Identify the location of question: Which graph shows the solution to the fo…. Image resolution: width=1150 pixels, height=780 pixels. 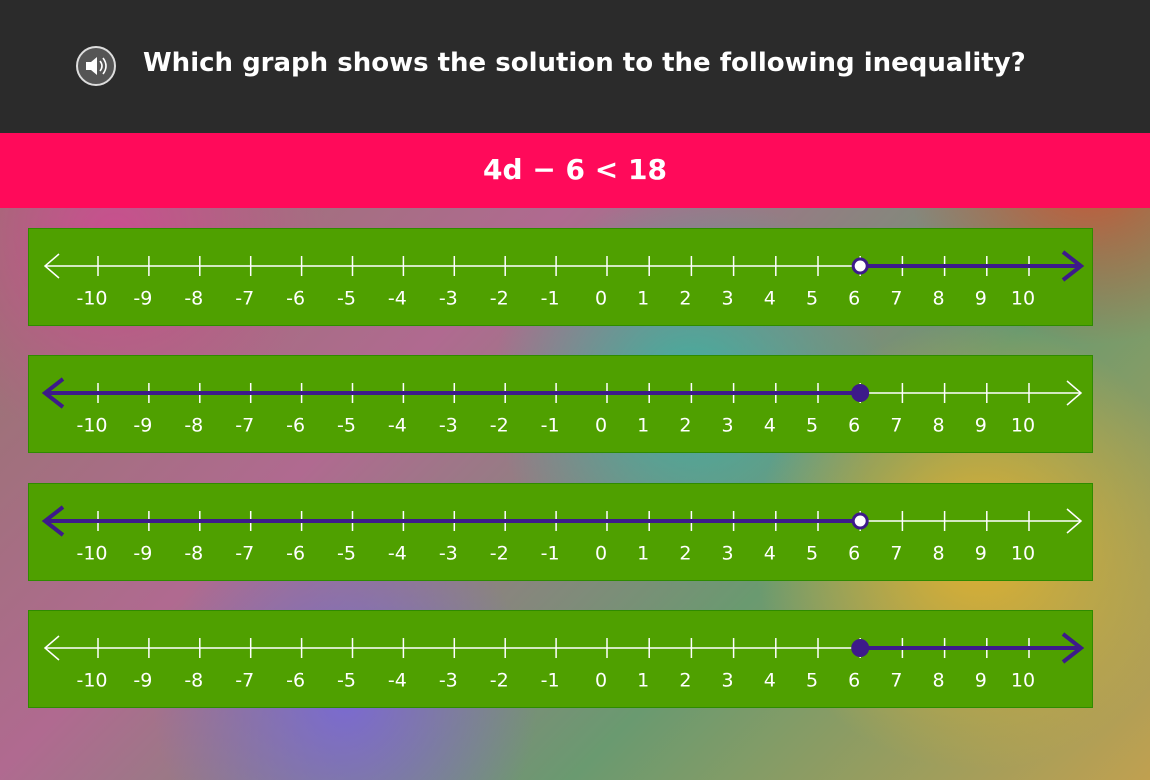
(584, 63).